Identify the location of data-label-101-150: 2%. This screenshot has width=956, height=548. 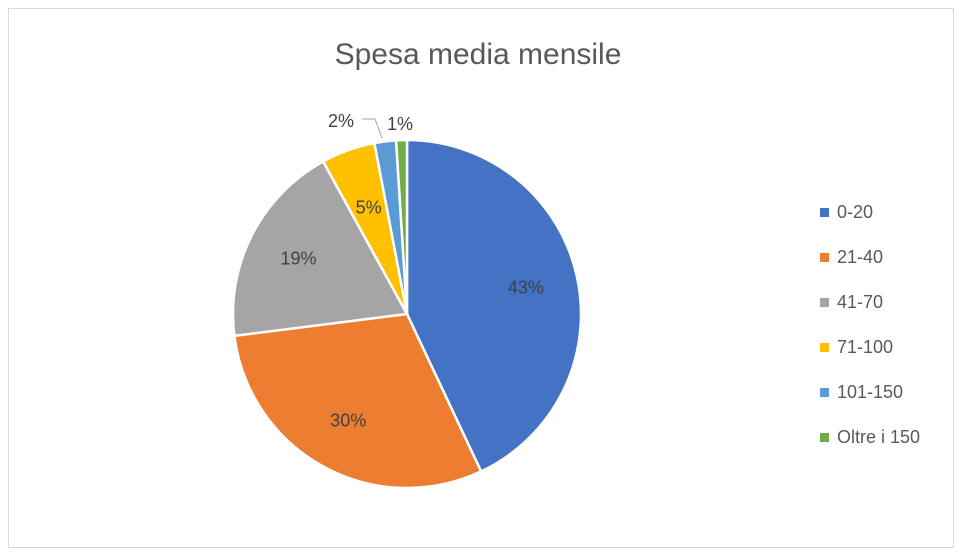
(341, 121).